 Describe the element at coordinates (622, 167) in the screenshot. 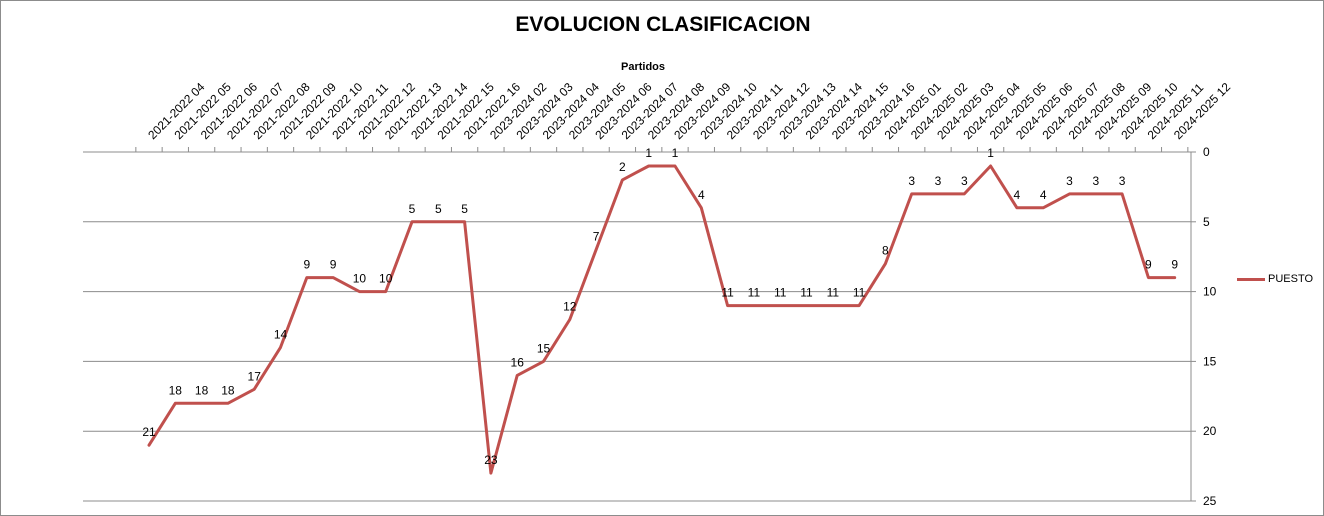

I see `data-label: 2` at that location.